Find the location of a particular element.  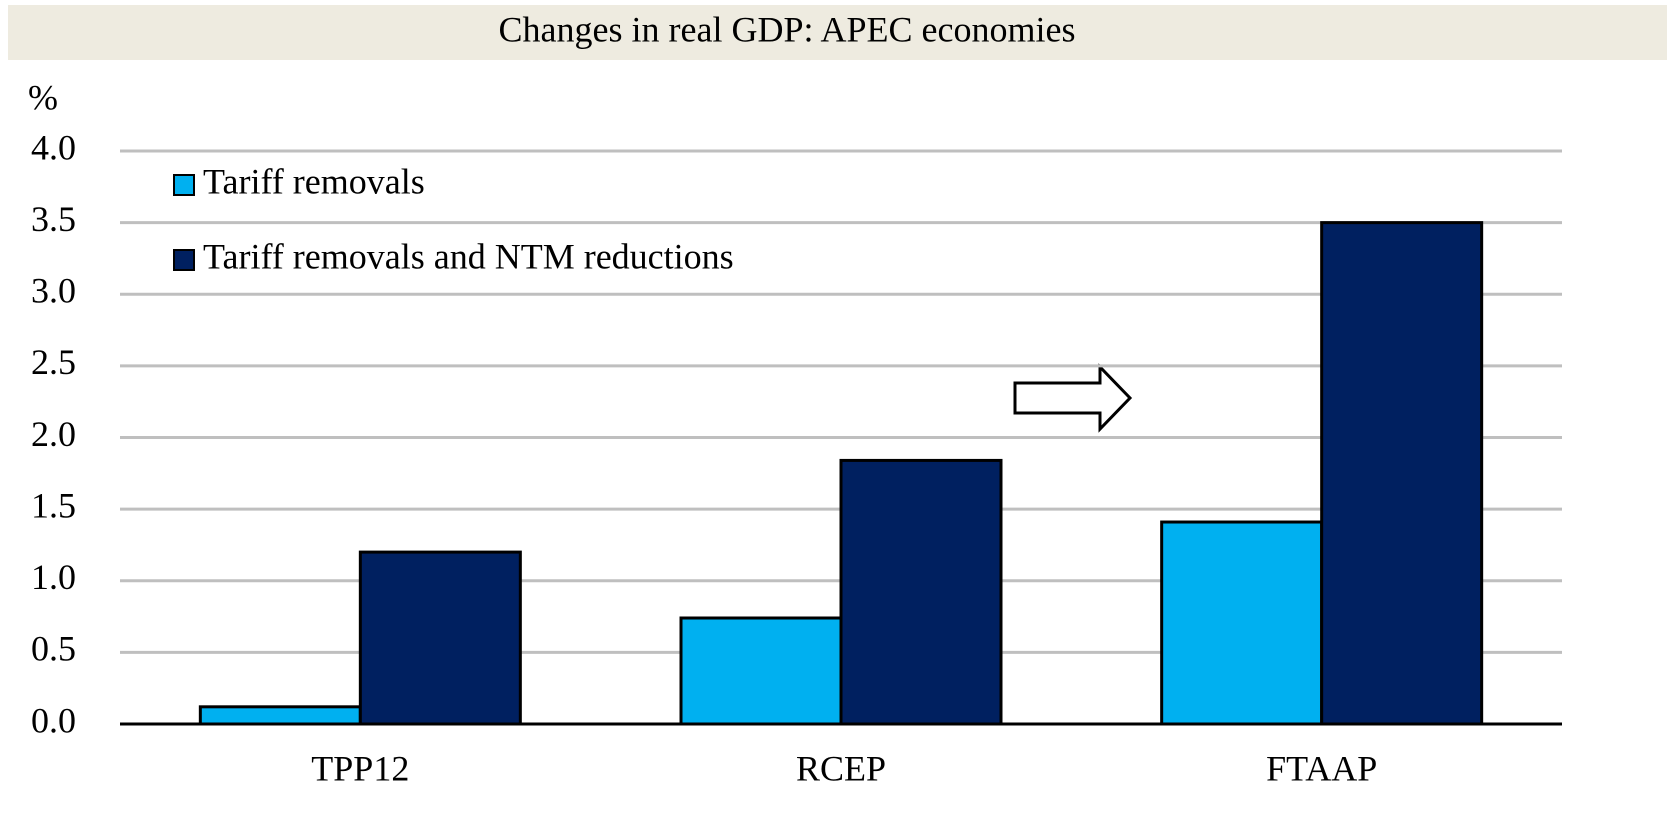

y-tick-label: 1.5 is located at coordinates (53, 505).